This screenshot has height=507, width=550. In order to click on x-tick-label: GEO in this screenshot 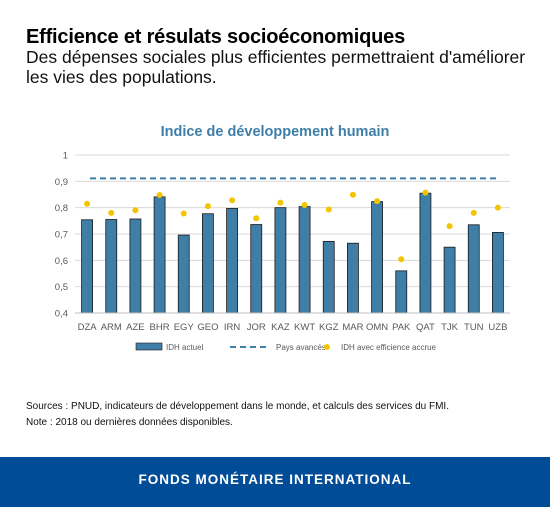, I will do `click(207, 327)`.